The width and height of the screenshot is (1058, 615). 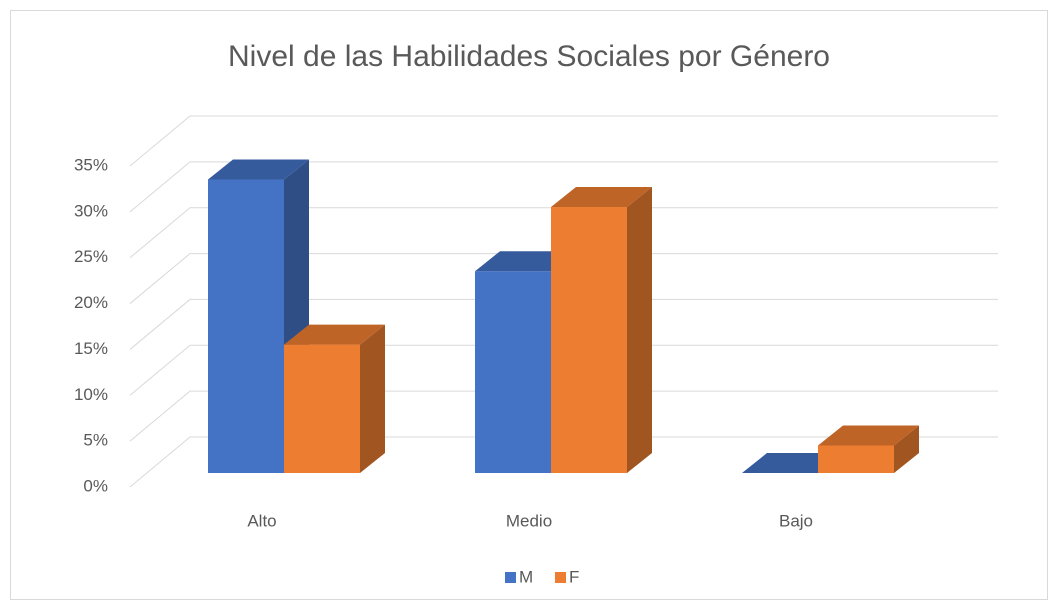 What do you see at coordinates (91, 348) in the screenshot?
I see `y-tick-label: 15%` at bounding box center [91, 348].